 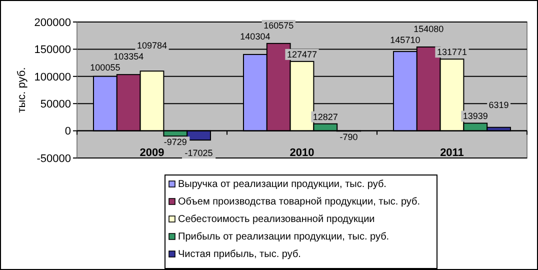 I want to click on data-label: 154080, so click(x=429, y=29).